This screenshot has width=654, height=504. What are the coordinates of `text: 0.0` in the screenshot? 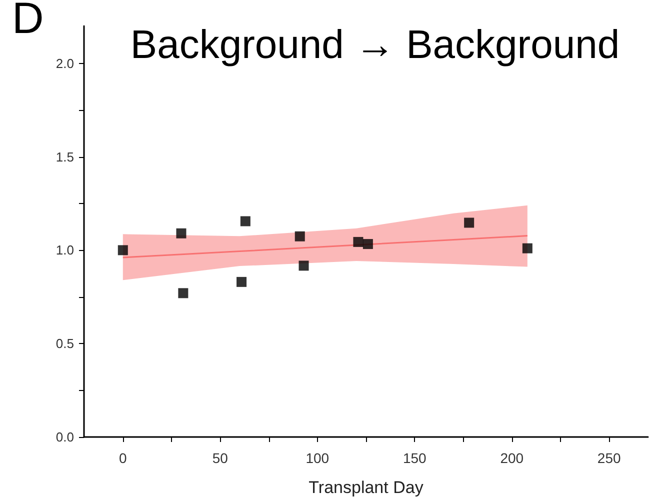 It's located at (65, 437).